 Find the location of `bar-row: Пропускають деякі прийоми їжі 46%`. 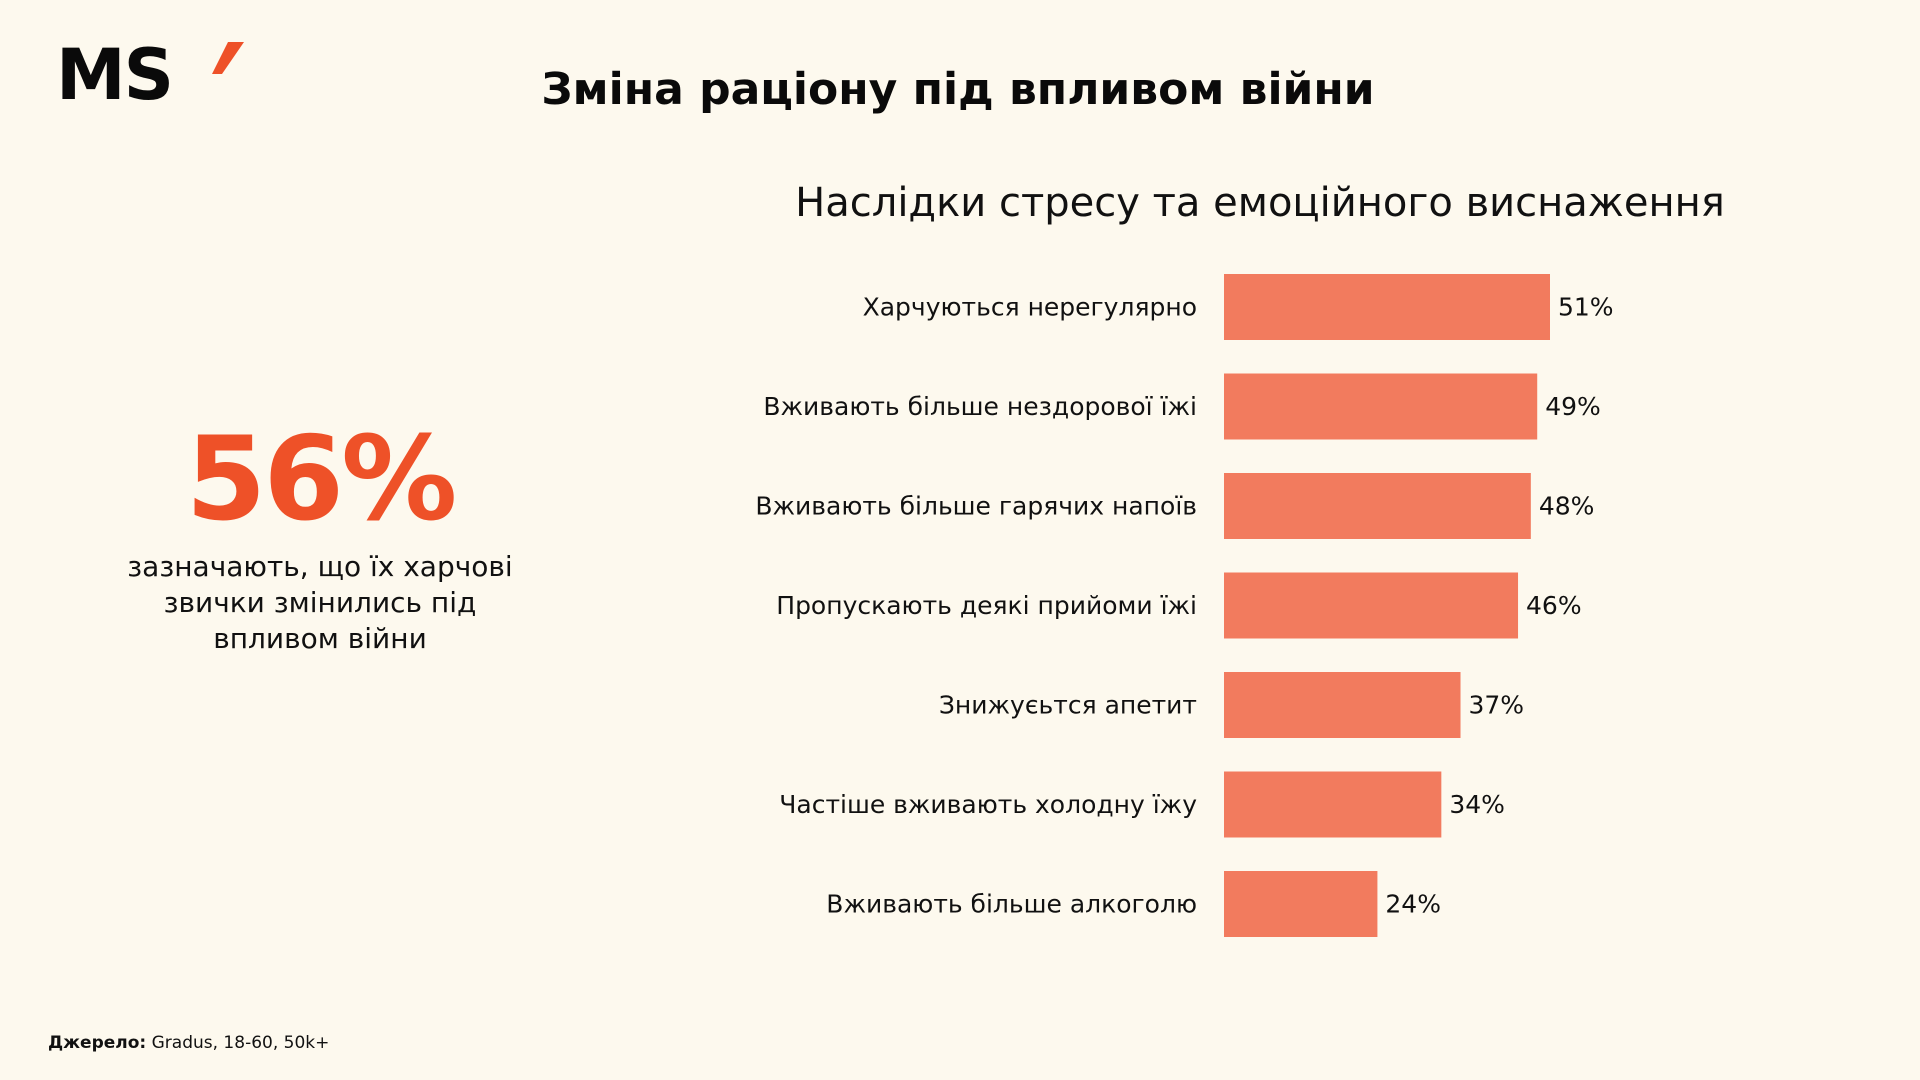

bar-row: Пропускають деякі прийоми їжі 46% is located at coordinates (1179, 605).